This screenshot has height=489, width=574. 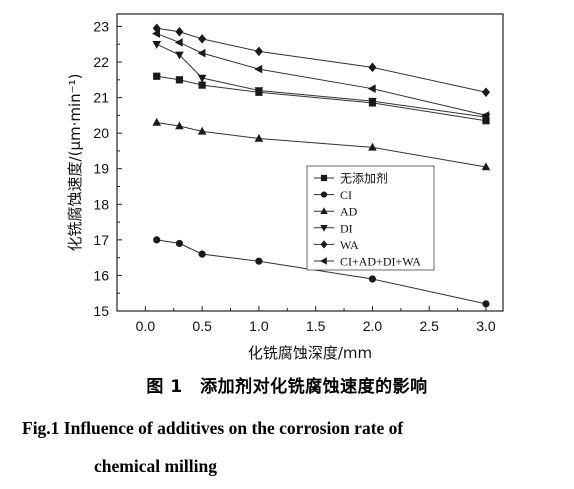 What do you see at coordinates (346, 228) in the screenshot?
I see `legend-label: DI` at bounding box center [346, 228].